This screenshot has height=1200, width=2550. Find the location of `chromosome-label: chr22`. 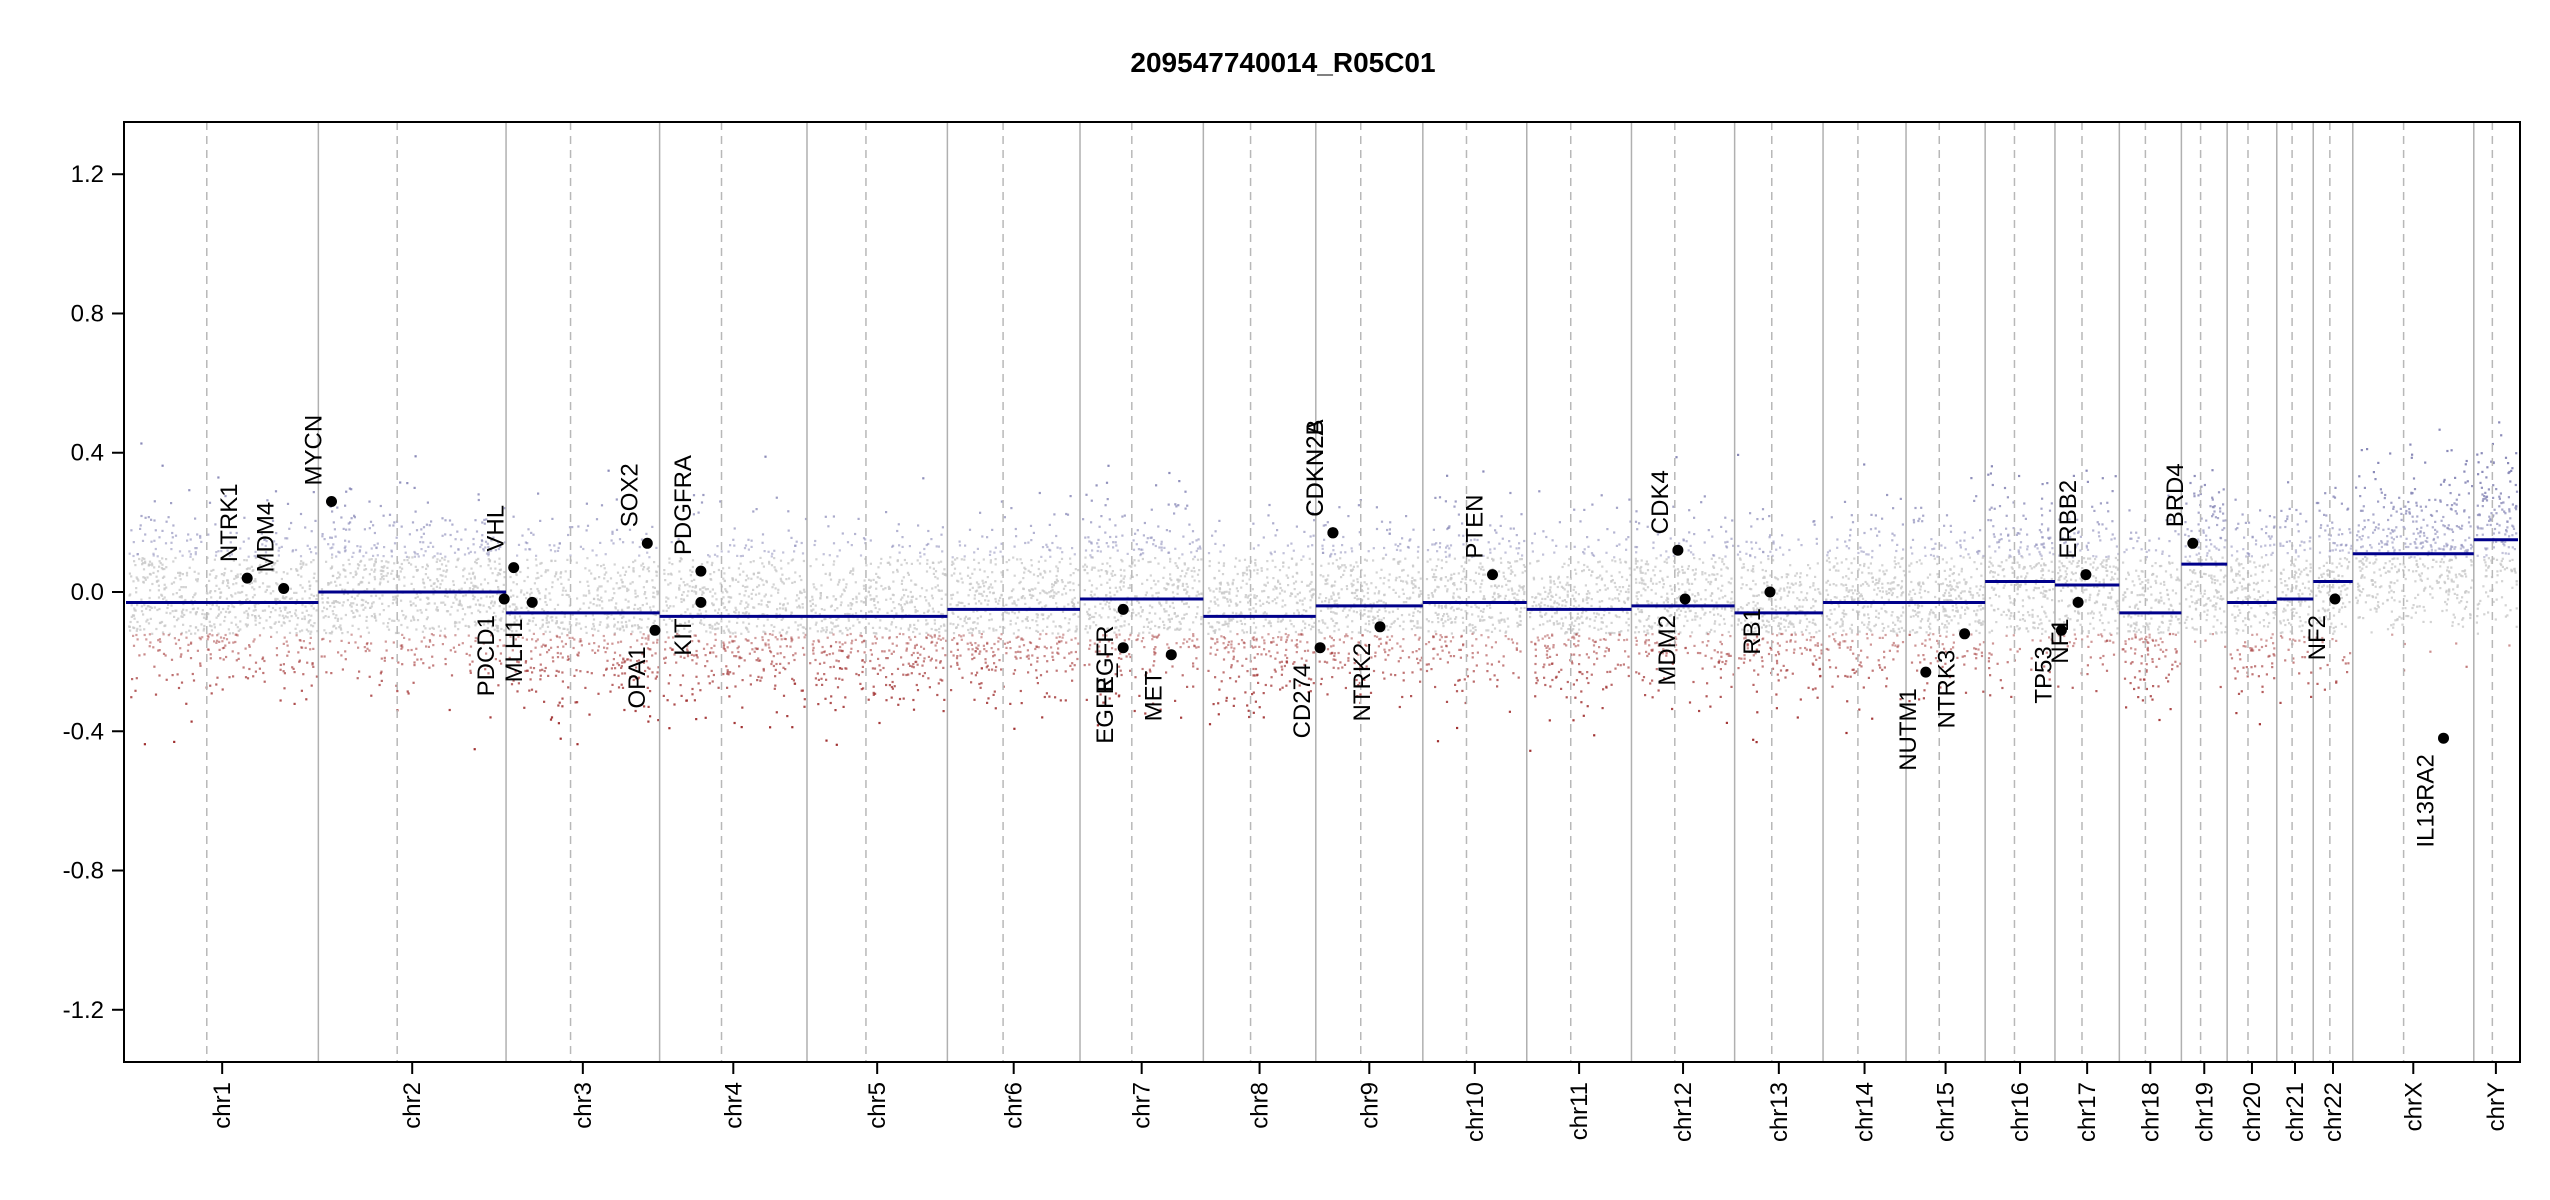

chromosome-label: chr22 is located at coordinates (2333, 1112).